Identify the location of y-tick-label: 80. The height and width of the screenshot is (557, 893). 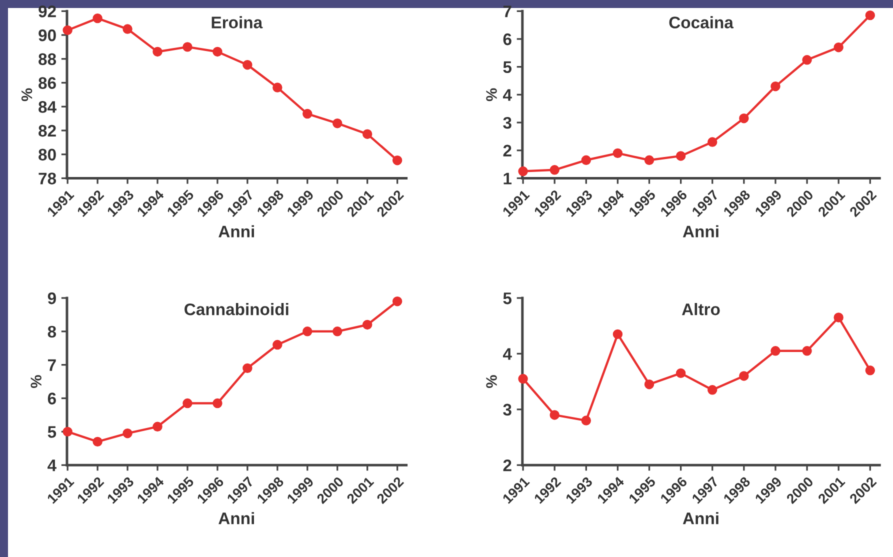
(47, 154).